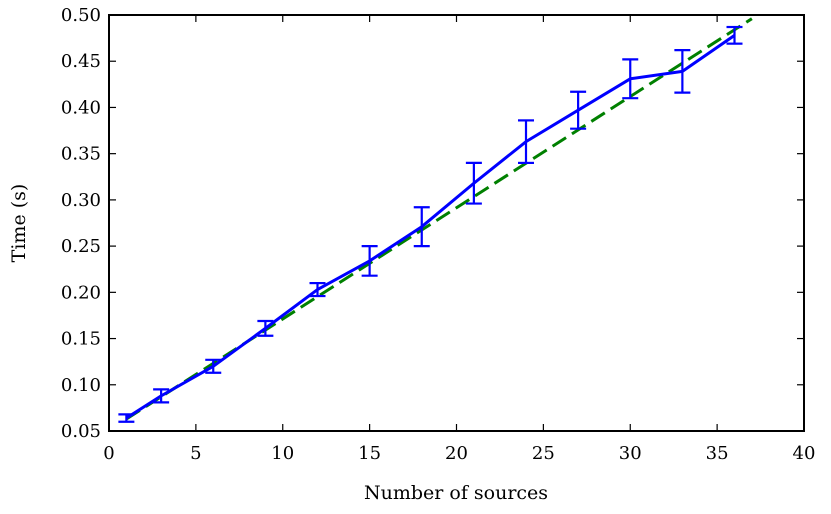  Describe the element at coordinates (456, 493) in the screenshot. I see `x-axis-label: Number of sources` at that location.